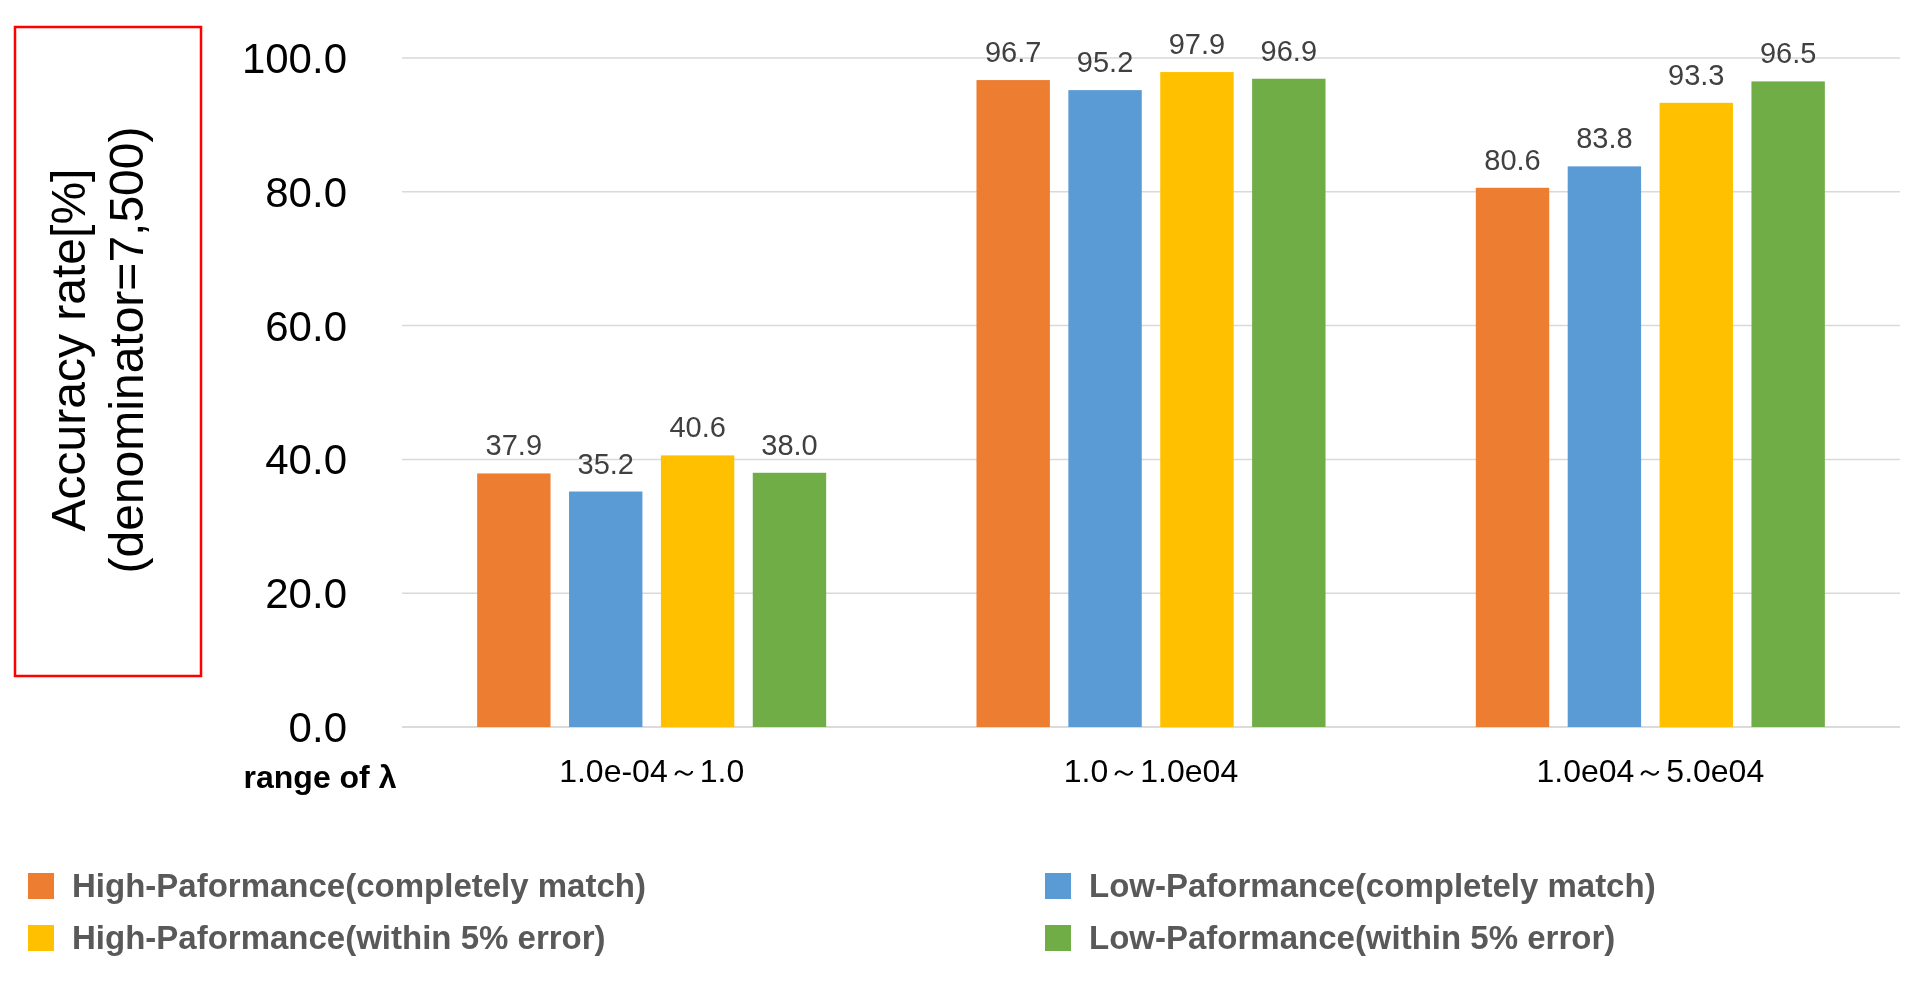 The image size is (1909, 989). Describe the element at coordinates (1197, 44) in the screenshot. I see `data-label: 97.9` at that location.